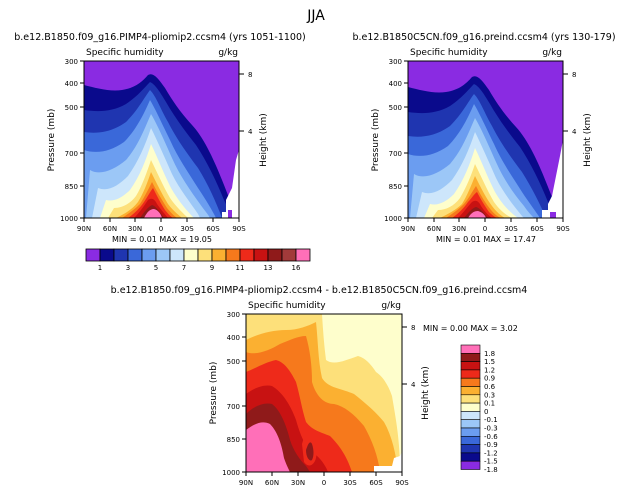 The height and width of the screenshot is (493, 631). What do you see at coordinates (491, 437) in the screenshot?
I see `colorbar-diff-label: -0.6` at bounding box center [491, 437].